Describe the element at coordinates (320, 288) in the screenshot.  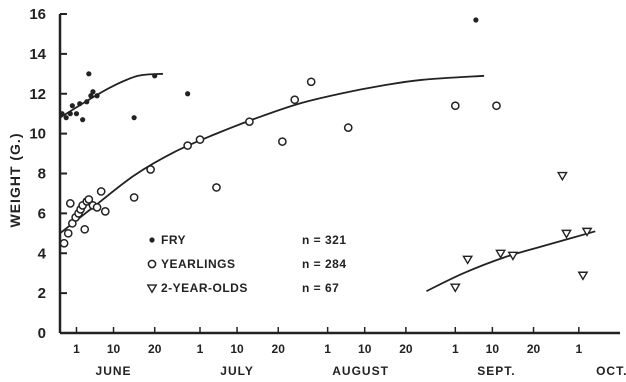
I see `legend-n-2-year-olds: n = 67` at that location.